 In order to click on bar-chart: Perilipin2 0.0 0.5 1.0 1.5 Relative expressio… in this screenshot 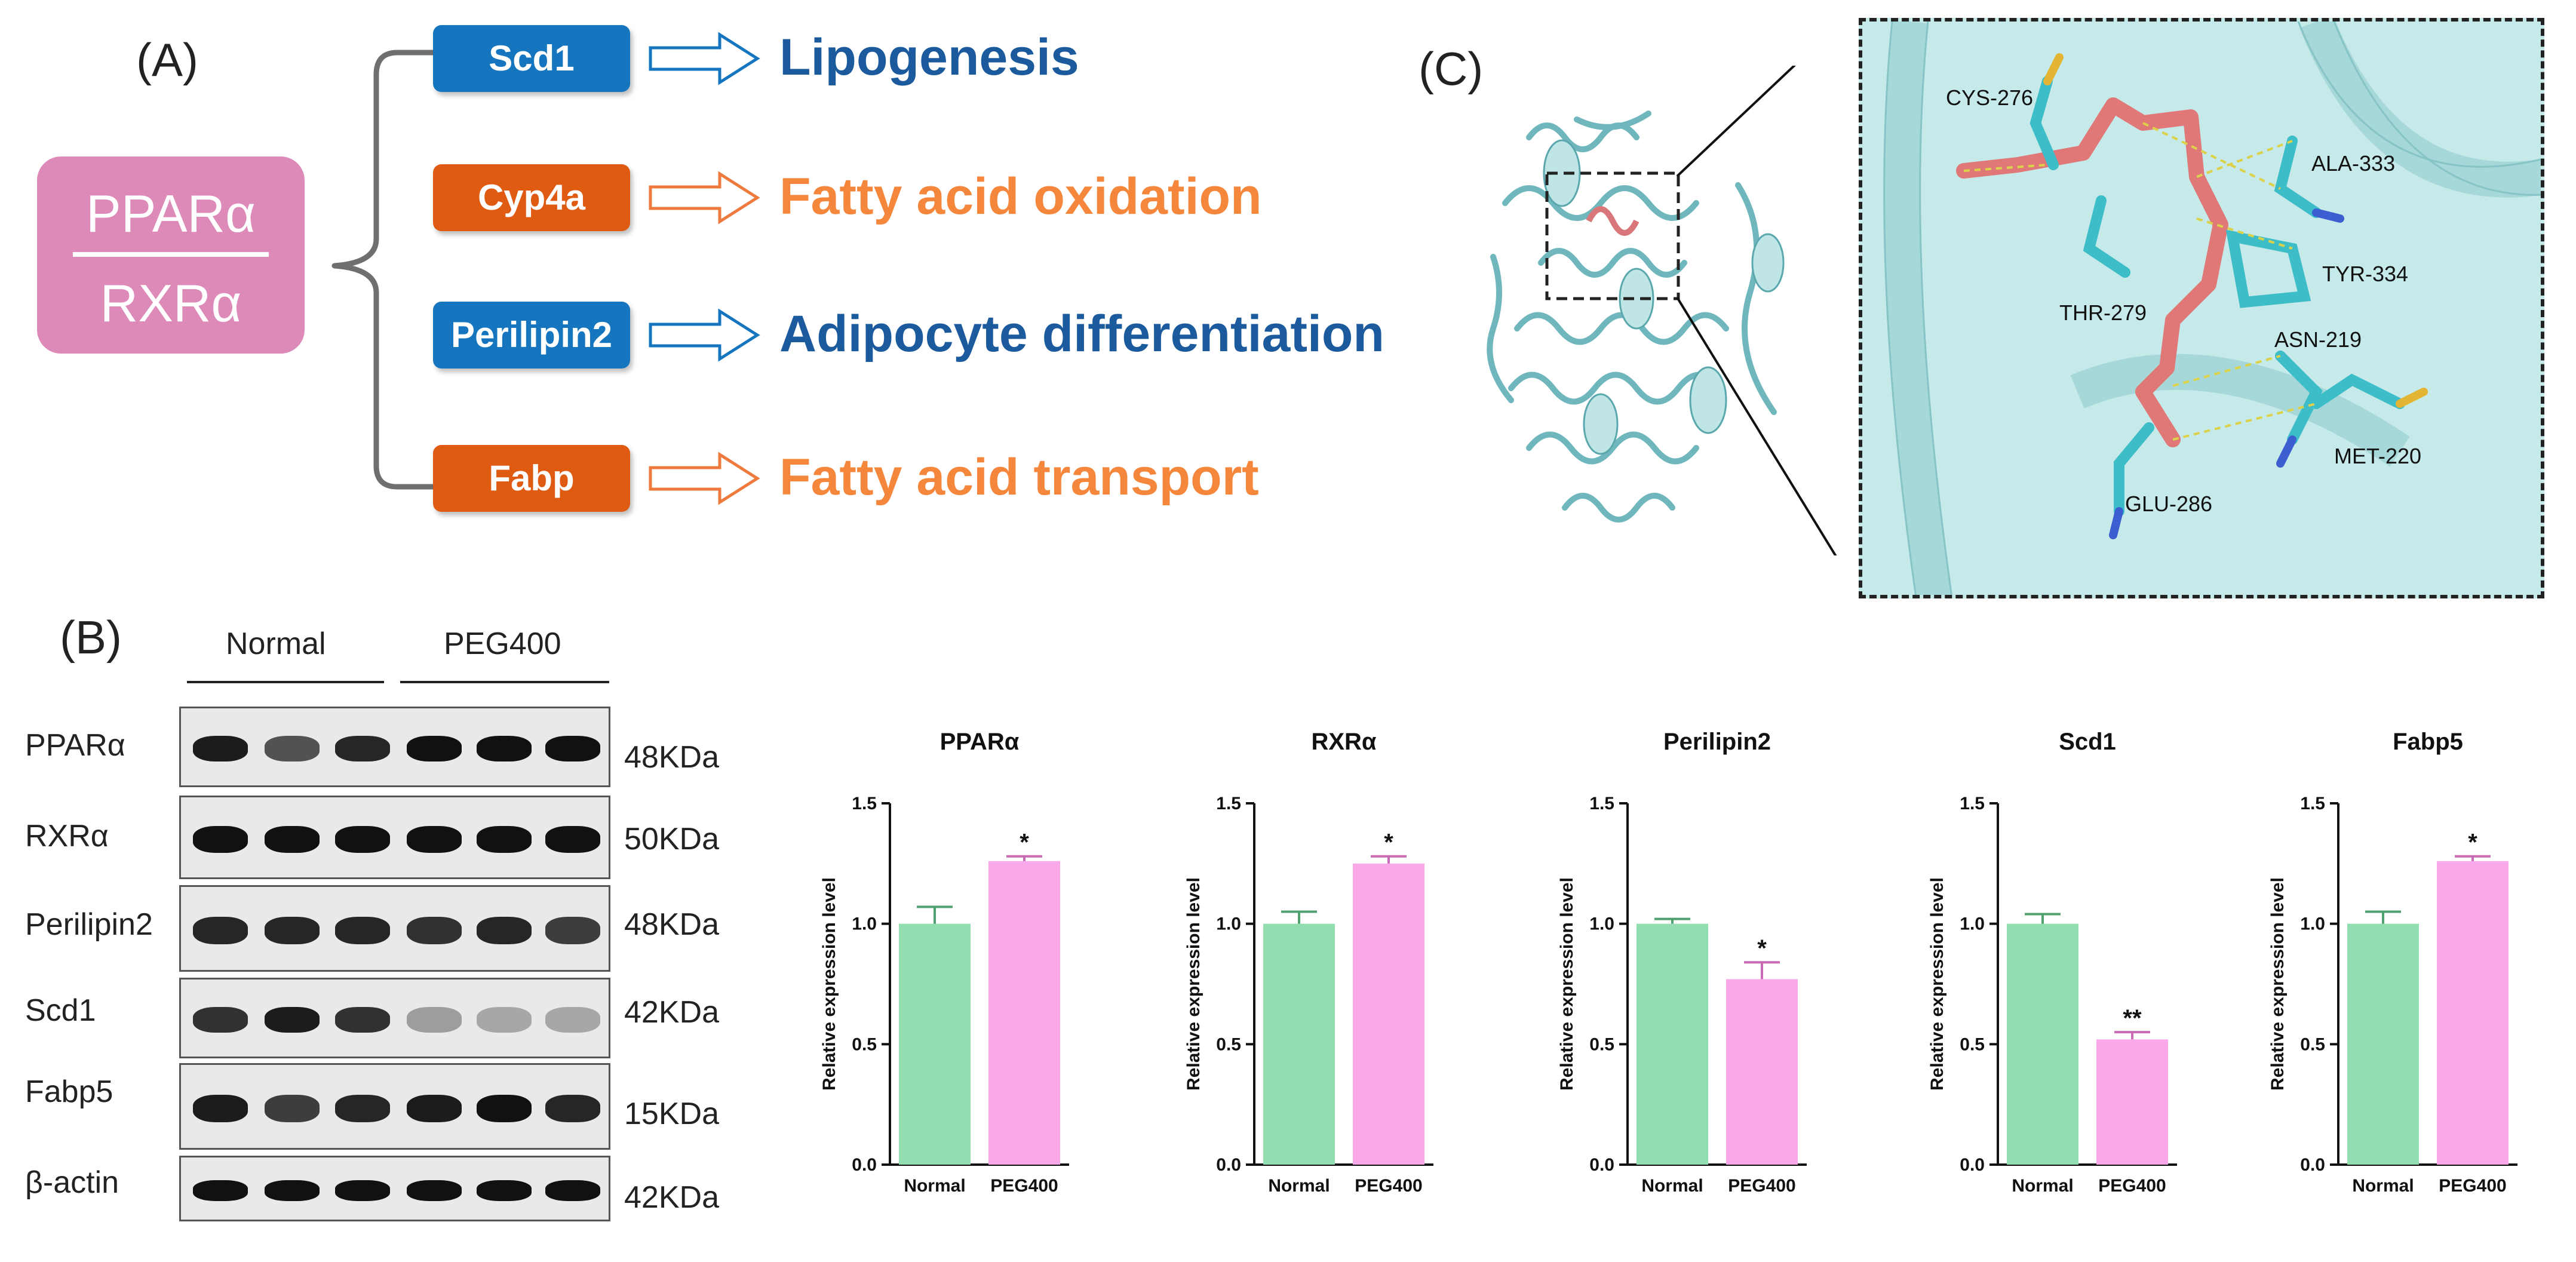, I will do `click(1682, 962)`.